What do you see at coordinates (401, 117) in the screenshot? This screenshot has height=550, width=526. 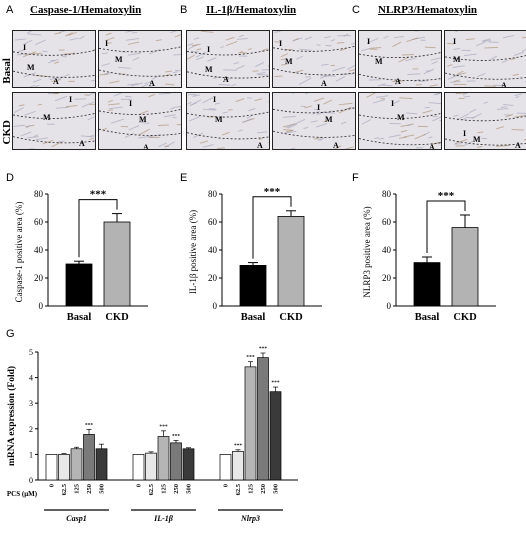 I see `region-label-m: M` at bounding box center [401, 117].